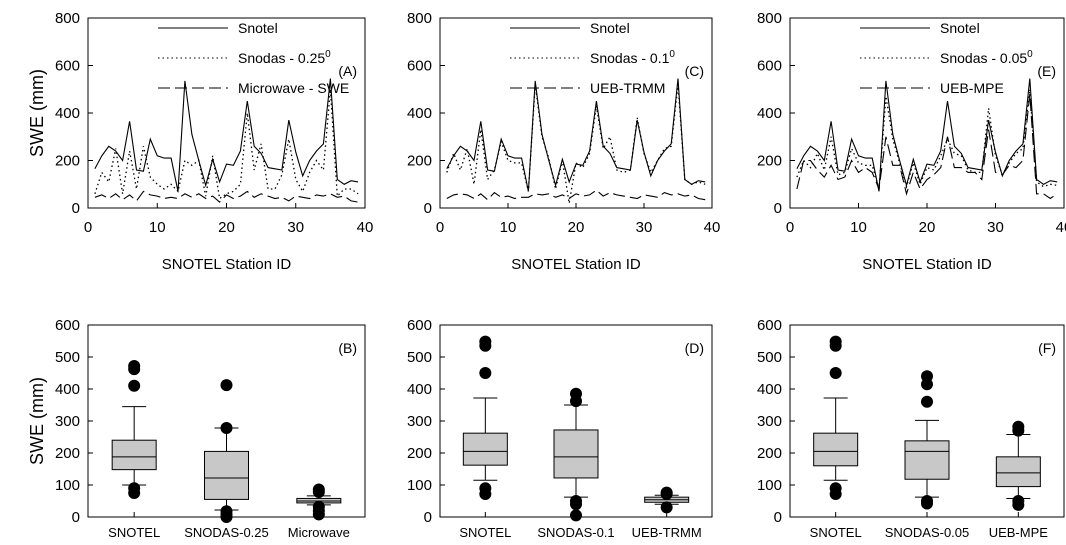 Image resolution: width=1066 pixels, height=545 pixels. Describe the element at coordinates (37, 421) in the screenshot. I see `y-axis-label: SWE (mm)` at that location.